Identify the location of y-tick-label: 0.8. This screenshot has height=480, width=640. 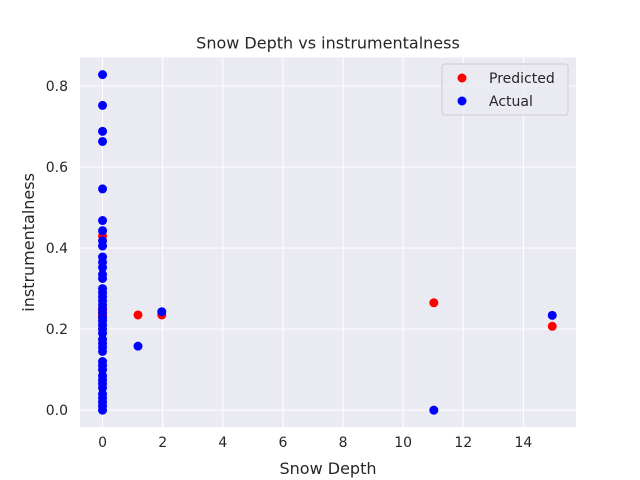
(57, 87).